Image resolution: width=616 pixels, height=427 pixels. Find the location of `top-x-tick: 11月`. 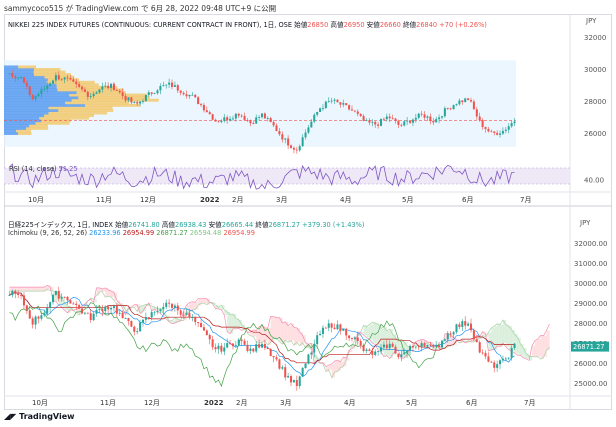

top-x-tick: 11月 is located at coordinates (104, 200).